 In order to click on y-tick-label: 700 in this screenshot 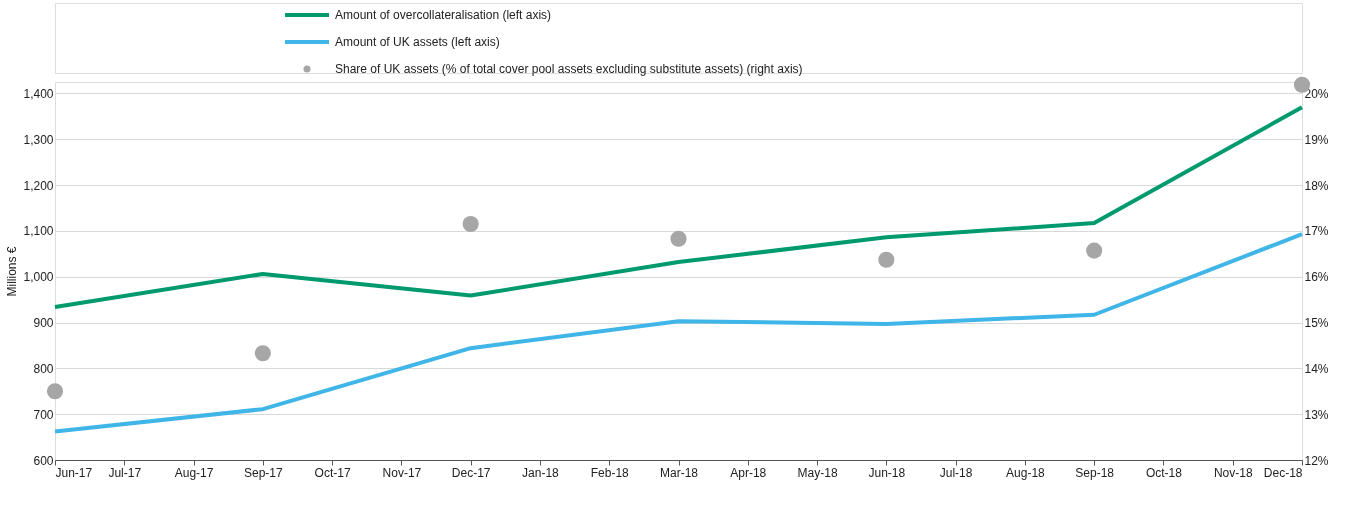, I will do `click(43, 414)`.